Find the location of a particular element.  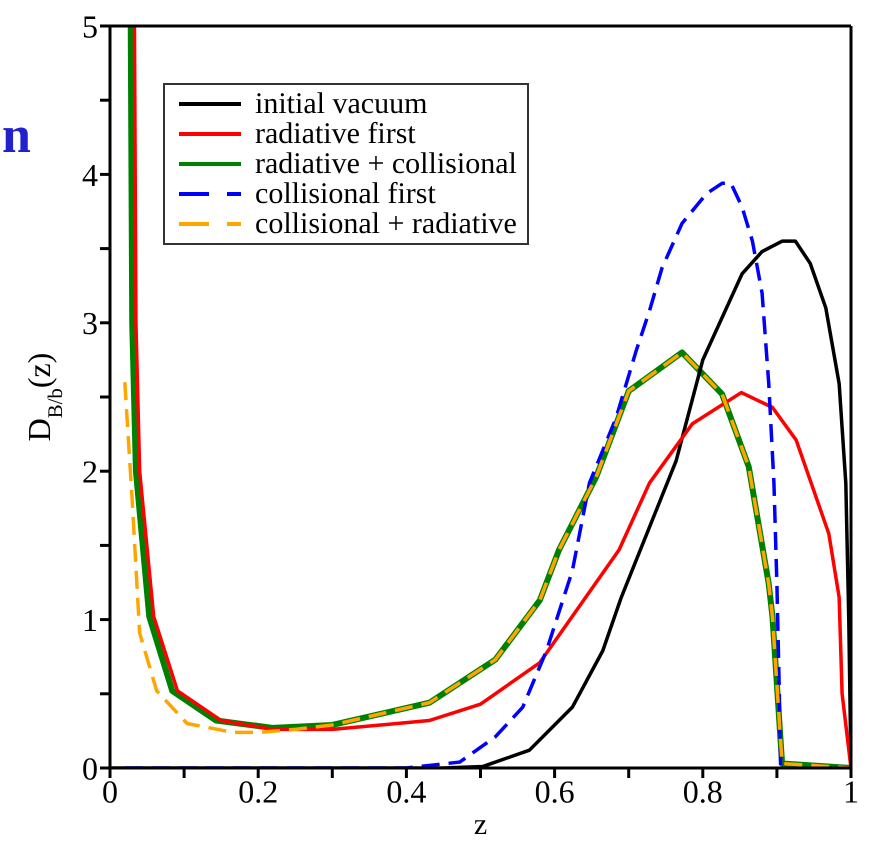

legend-label: radiative + collisional is located at coordinates (386, 163).